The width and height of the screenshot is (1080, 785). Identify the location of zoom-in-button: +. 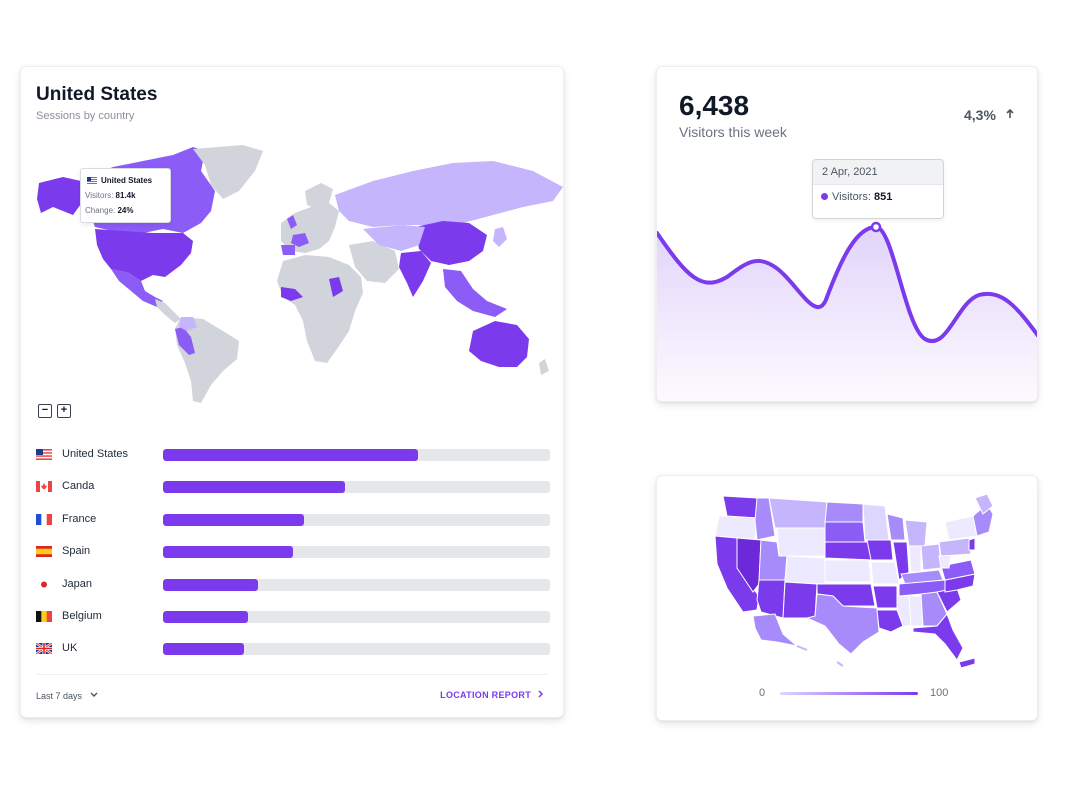
(64, 411).